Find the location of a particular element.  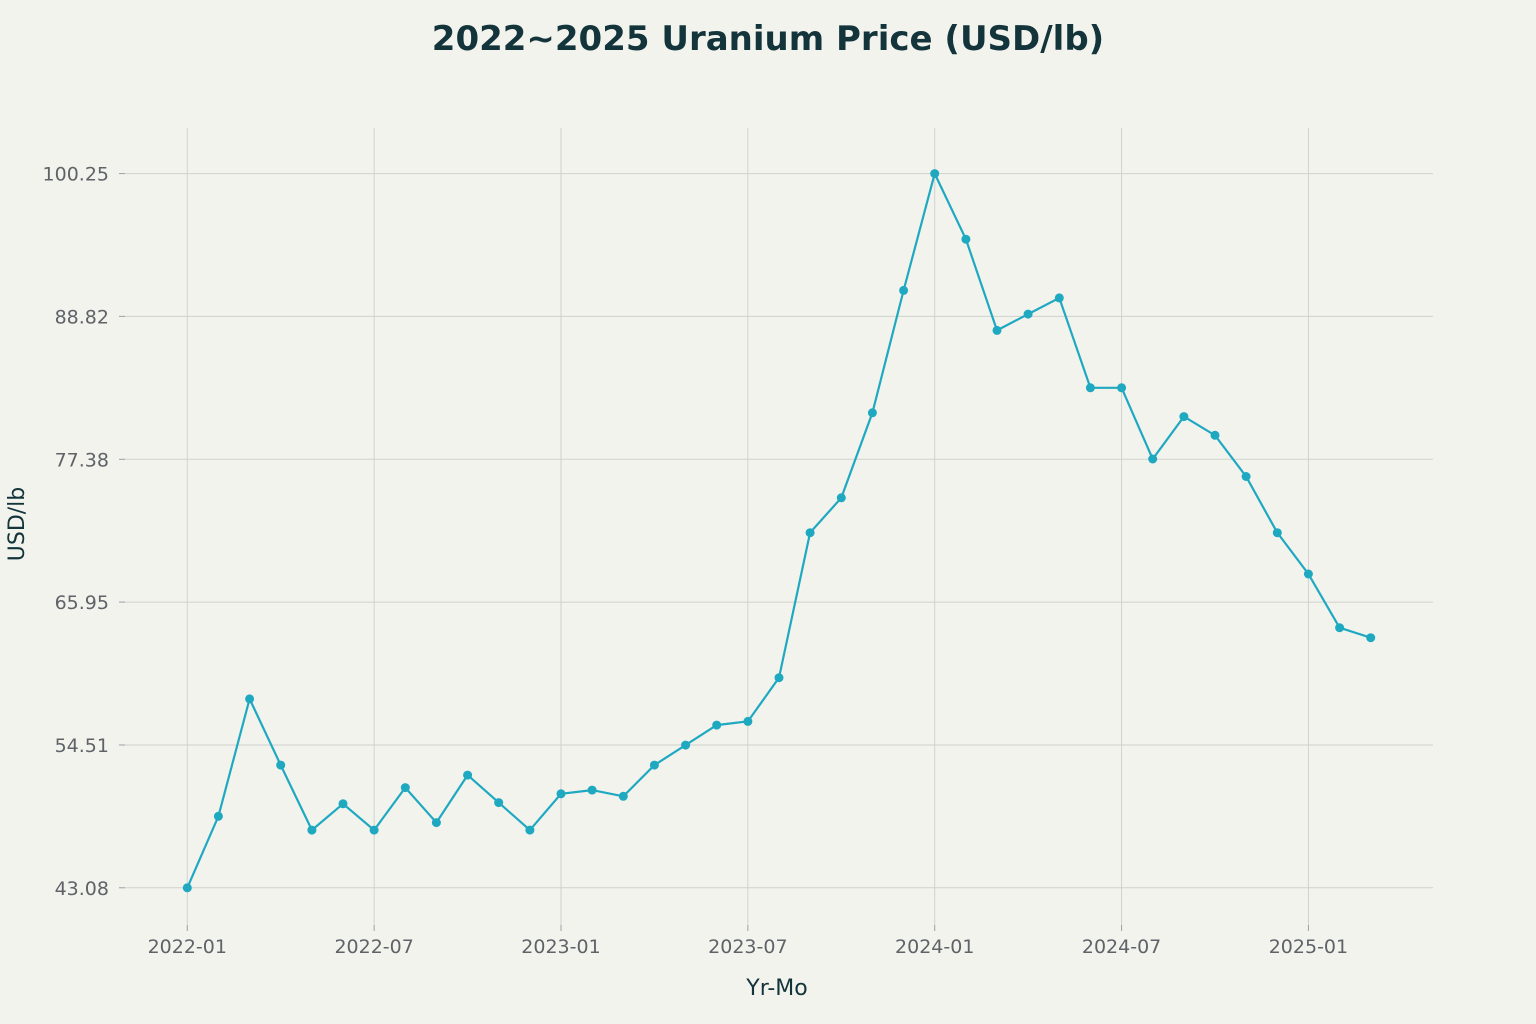

y-tick-label: 100.25 is located at coordinates (76, 175).